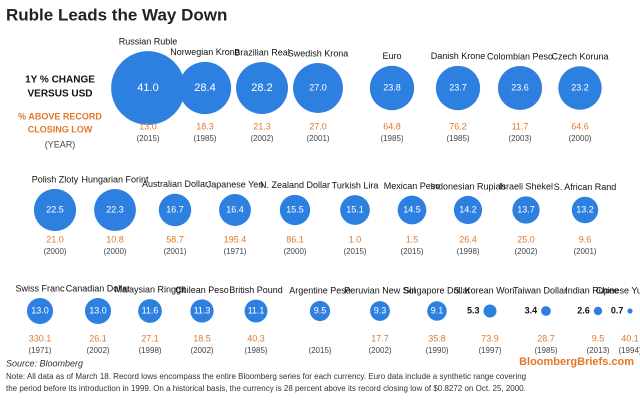 The height and width of the screenshot is (412, 640). Describe the element at coordinates (261, 88) in the screenshot. I see `bubble-label: 28.2` at that location.